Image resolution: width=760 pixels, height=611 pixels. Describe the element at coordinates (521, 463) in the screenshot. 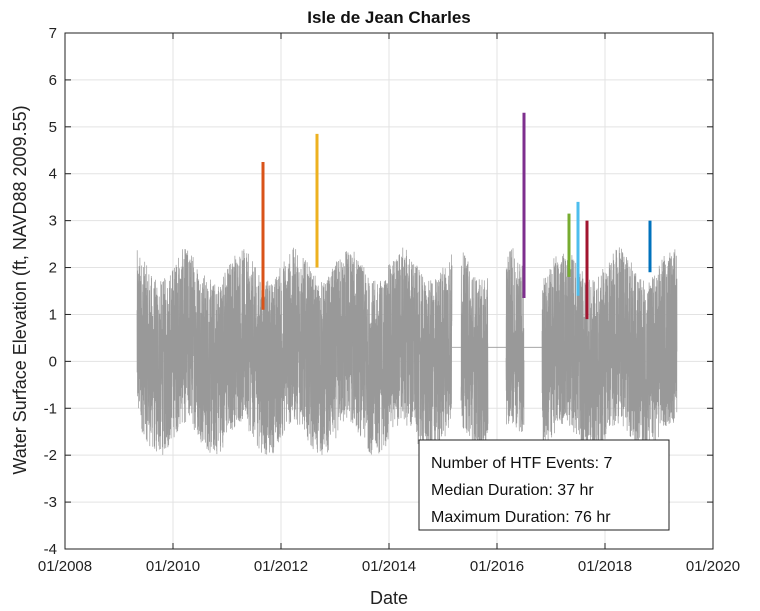

I see `annotation-line-events: Number of HTF Events: 7` at that location.